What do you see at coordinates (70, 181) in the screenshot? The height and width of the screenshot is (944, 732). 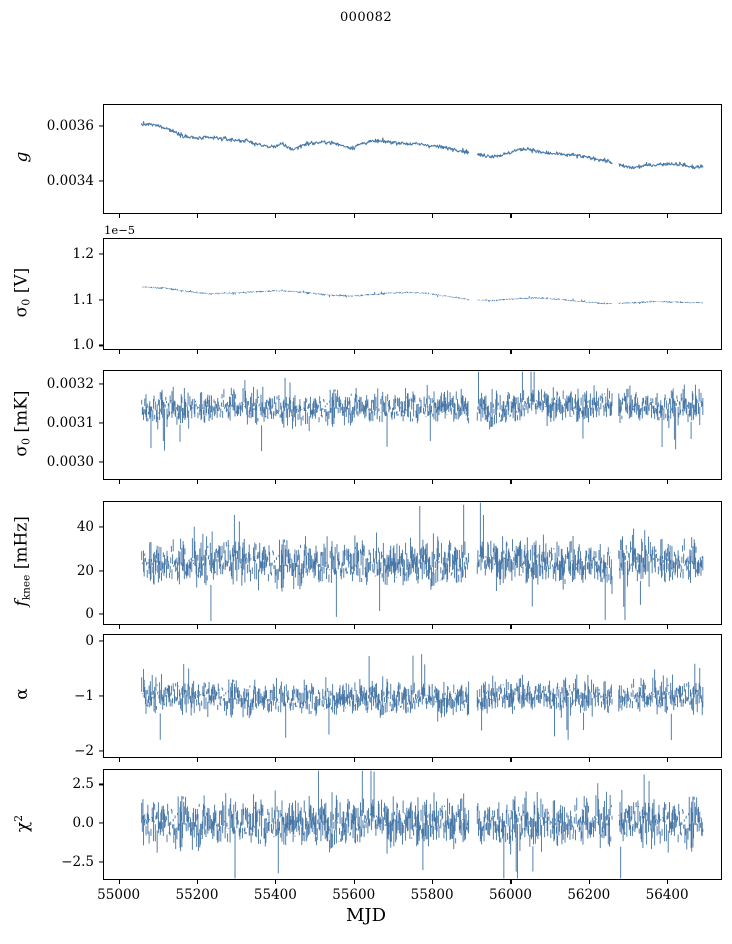 I see `y-tick-label-gain: 0.0034` at bounding box center [70, 181].